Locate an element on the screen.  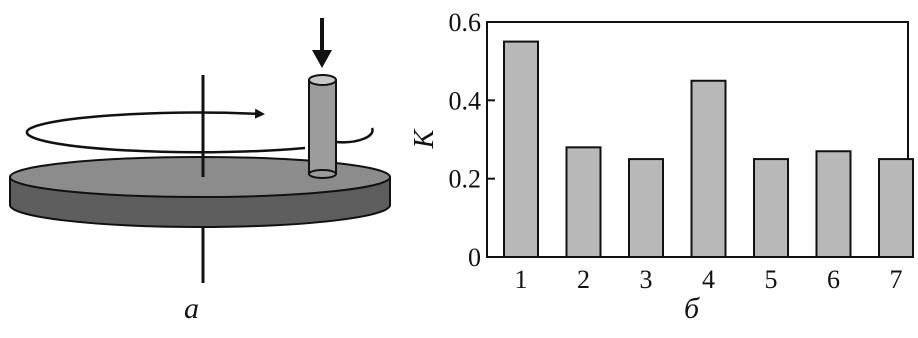
rotation-orbit-front is located at coordinates (165, 141).